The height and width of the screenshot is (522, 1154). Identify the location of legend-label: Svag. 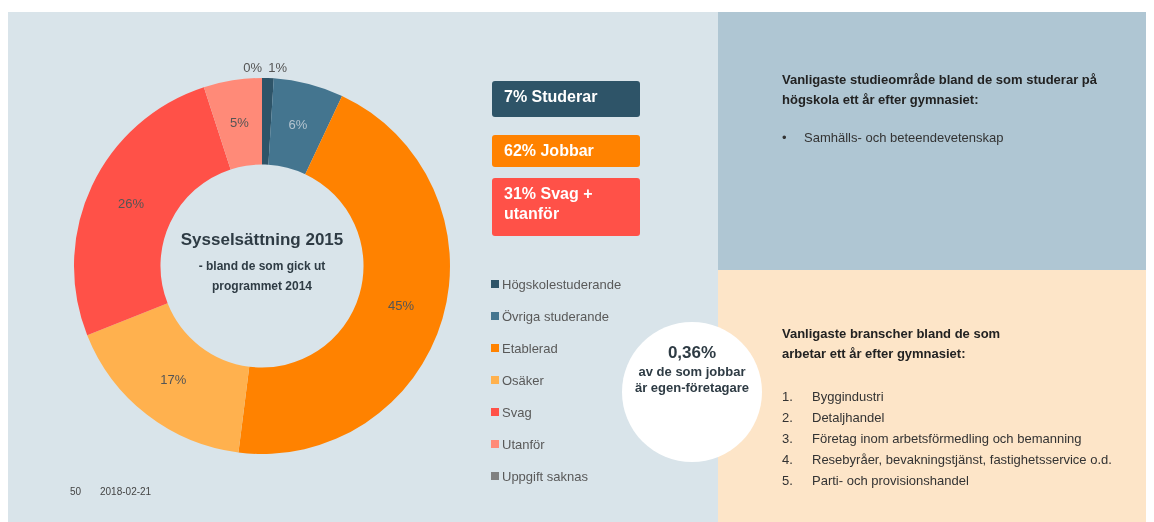
(517, 412).